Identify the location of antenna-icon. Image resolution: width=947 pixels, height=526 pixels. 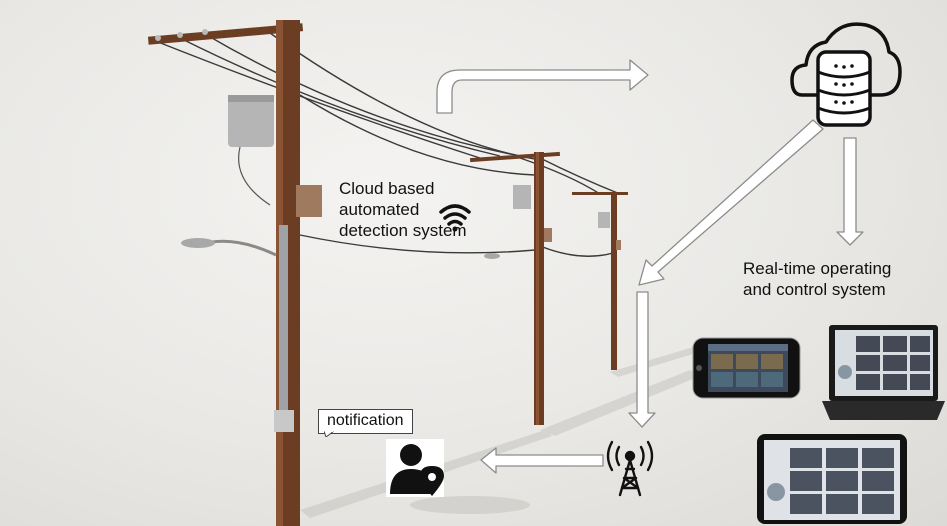
(630, 468).